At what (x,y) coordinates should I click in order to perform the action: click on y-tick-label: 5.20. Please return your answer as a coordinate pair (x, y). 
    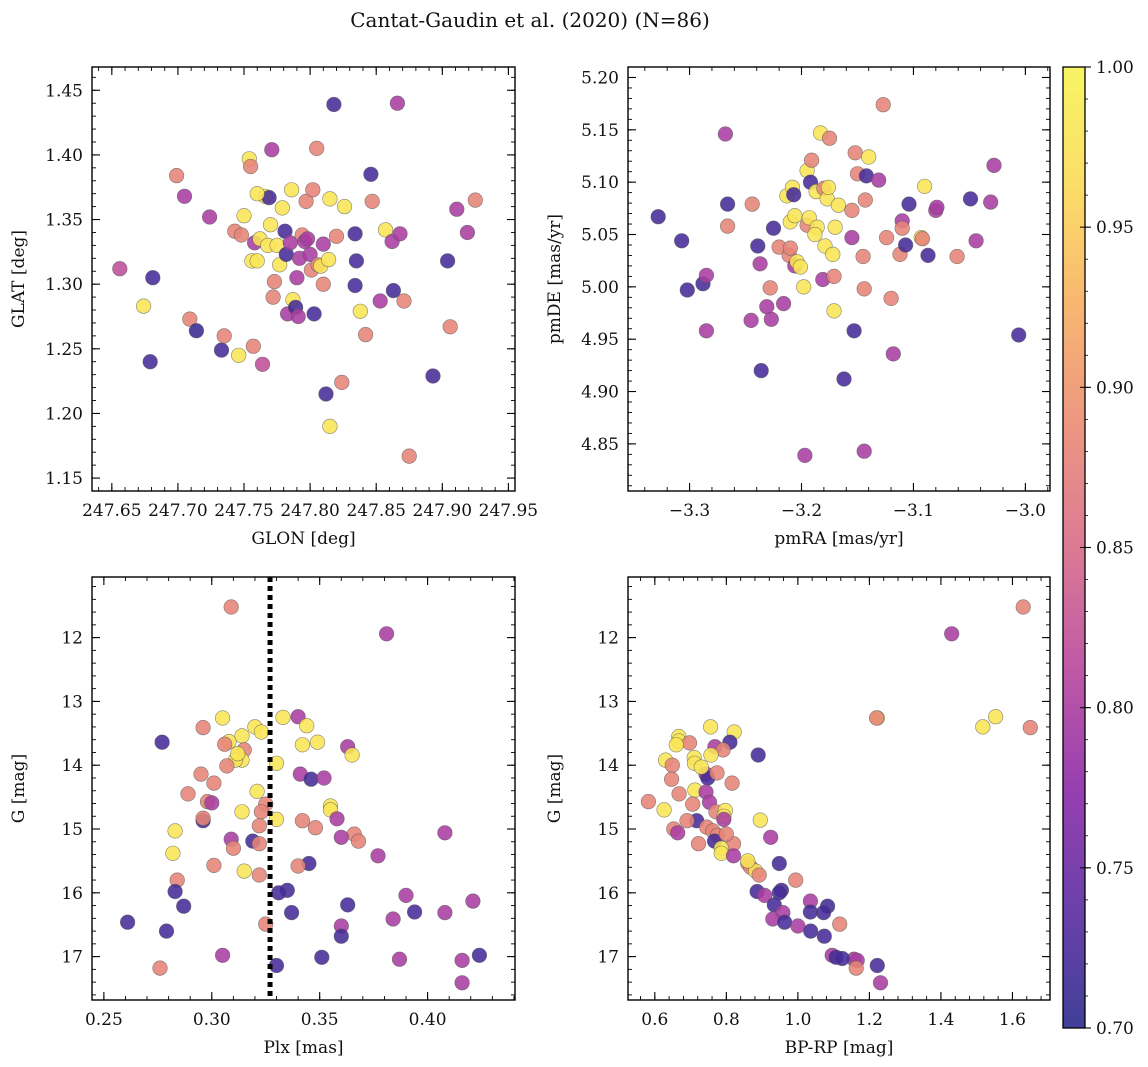
    Looking at the image, I should click on (600, 78).